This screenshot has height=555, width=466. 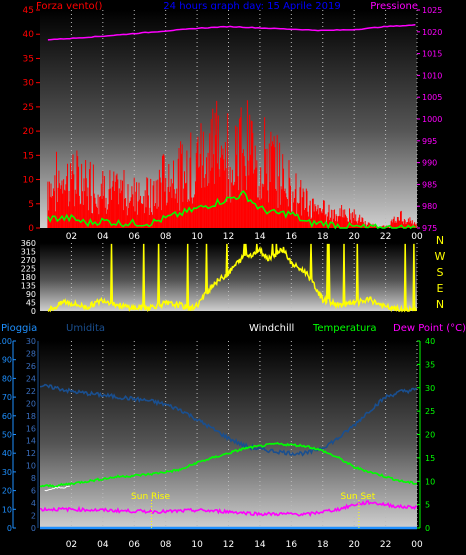 What do you see at coordinates (344, 328) in the screenshot?
I see `legend-temperatura: Temperatura` at bounding box center [344, 328].